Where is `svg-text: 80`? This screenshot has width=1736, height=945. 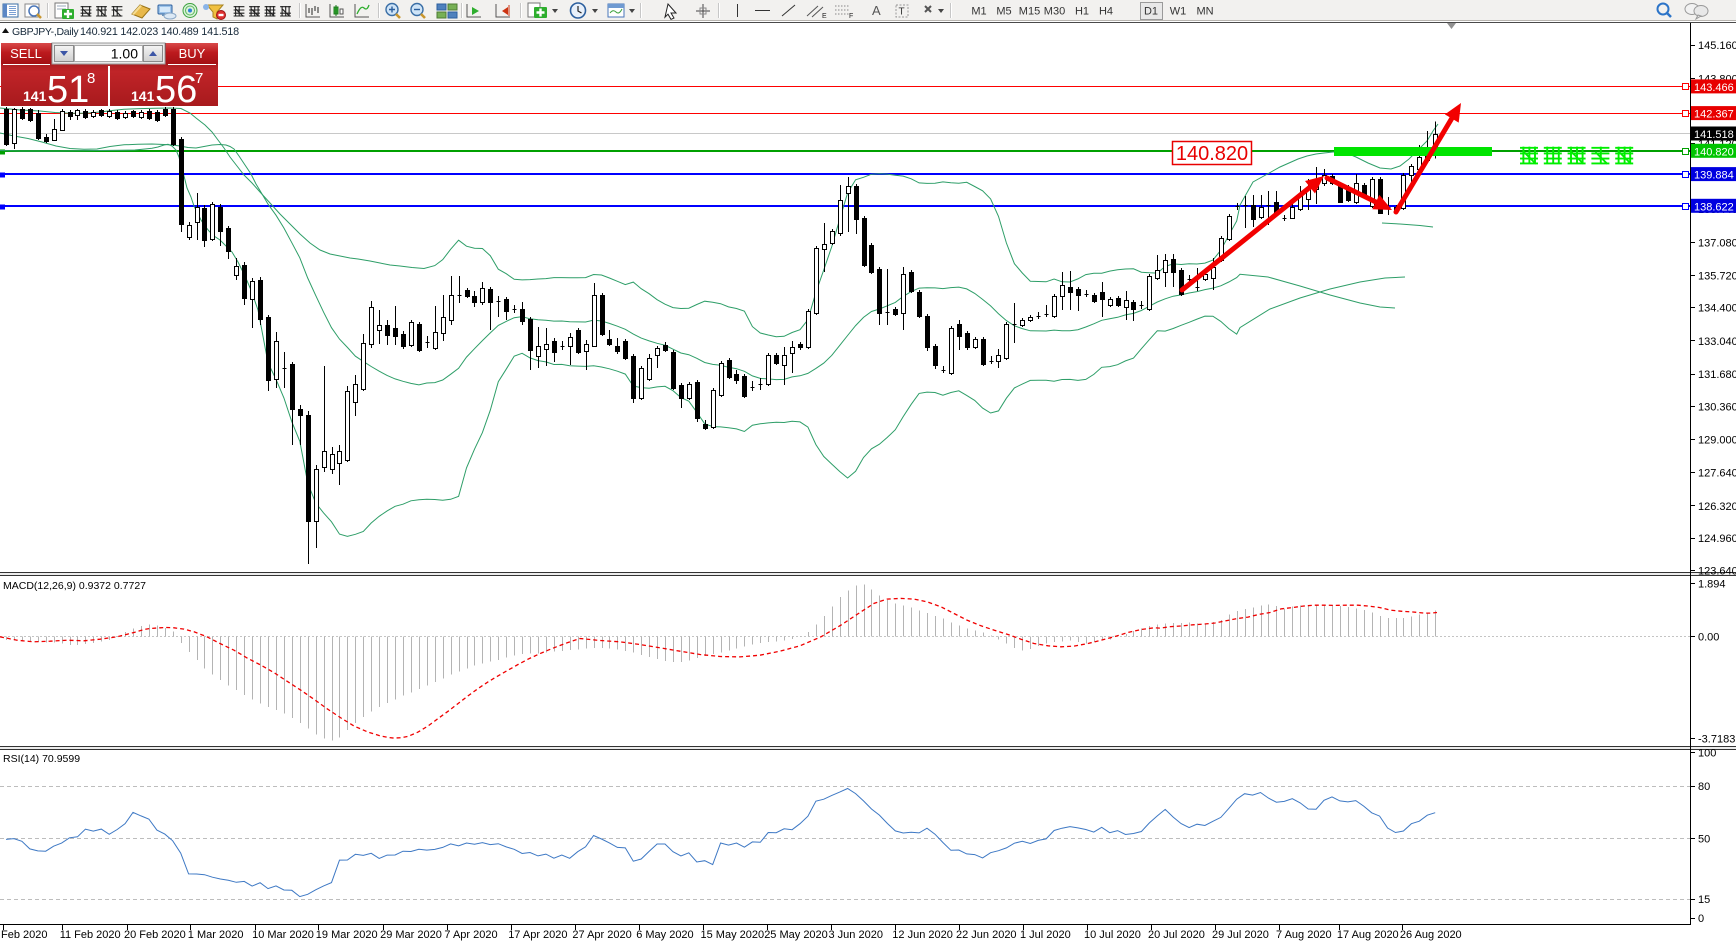
svg-text: 80 is located at coordinates (1704, 787).